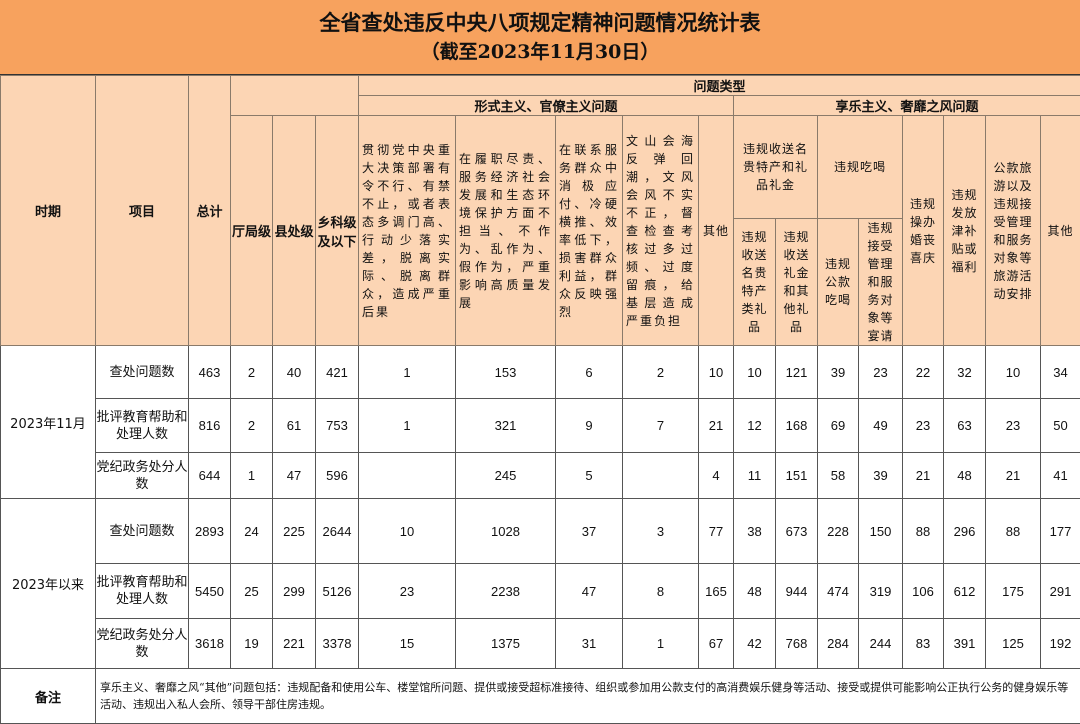 This screenshot has width=1080, height=724. What do you see at coordinates (716, 231) in the screenshot?
I see `header-formalism-other: 其他` at bounding box center [716, 231].